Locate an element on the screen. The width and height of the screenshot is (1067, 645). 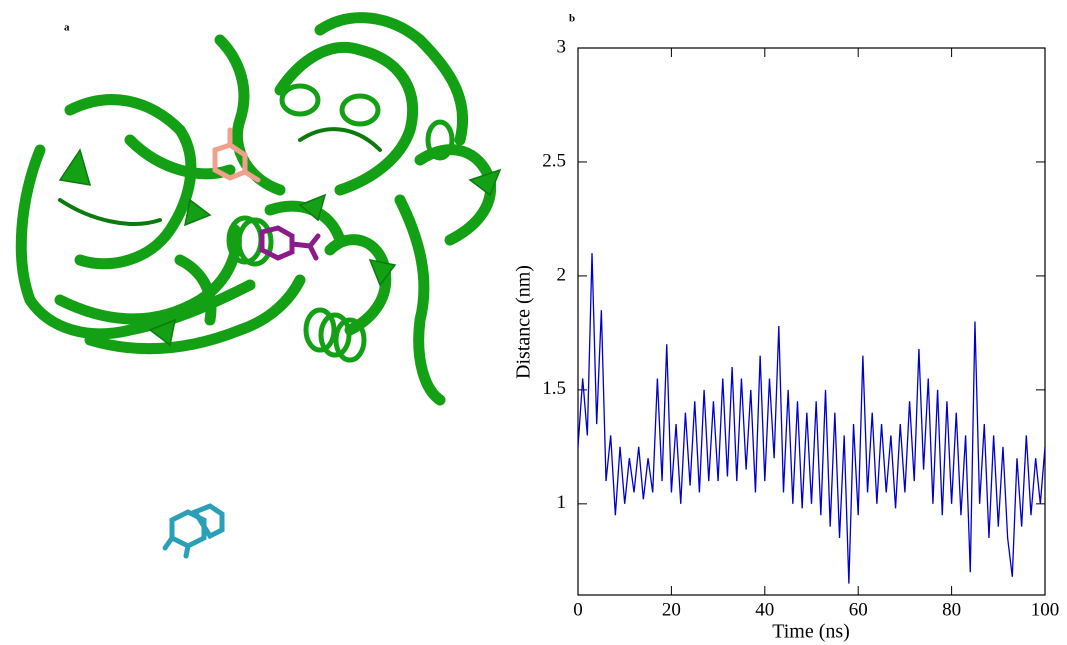
x-axis-title: Time (ns) is located at coordinates (811, 632).